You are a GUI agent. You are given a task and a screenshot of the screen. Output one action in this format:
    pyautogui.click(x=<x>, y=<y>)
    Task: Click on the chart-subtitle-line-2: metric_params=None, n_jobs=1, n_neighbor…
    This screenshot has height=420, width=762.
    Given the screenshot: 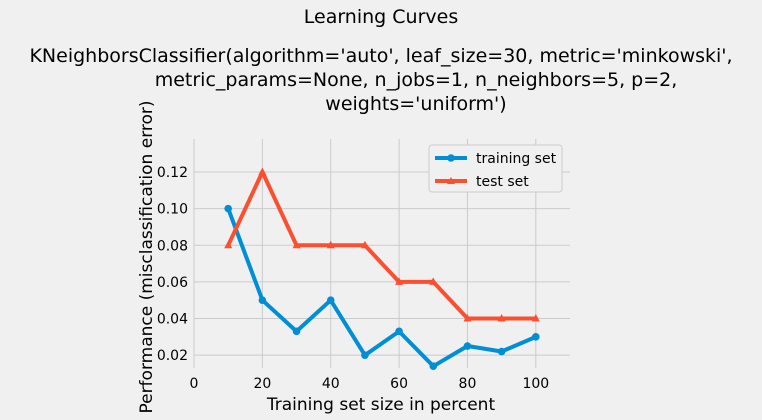 What is the action you would take?
    pyautogui.click(x=416, y=80)
    